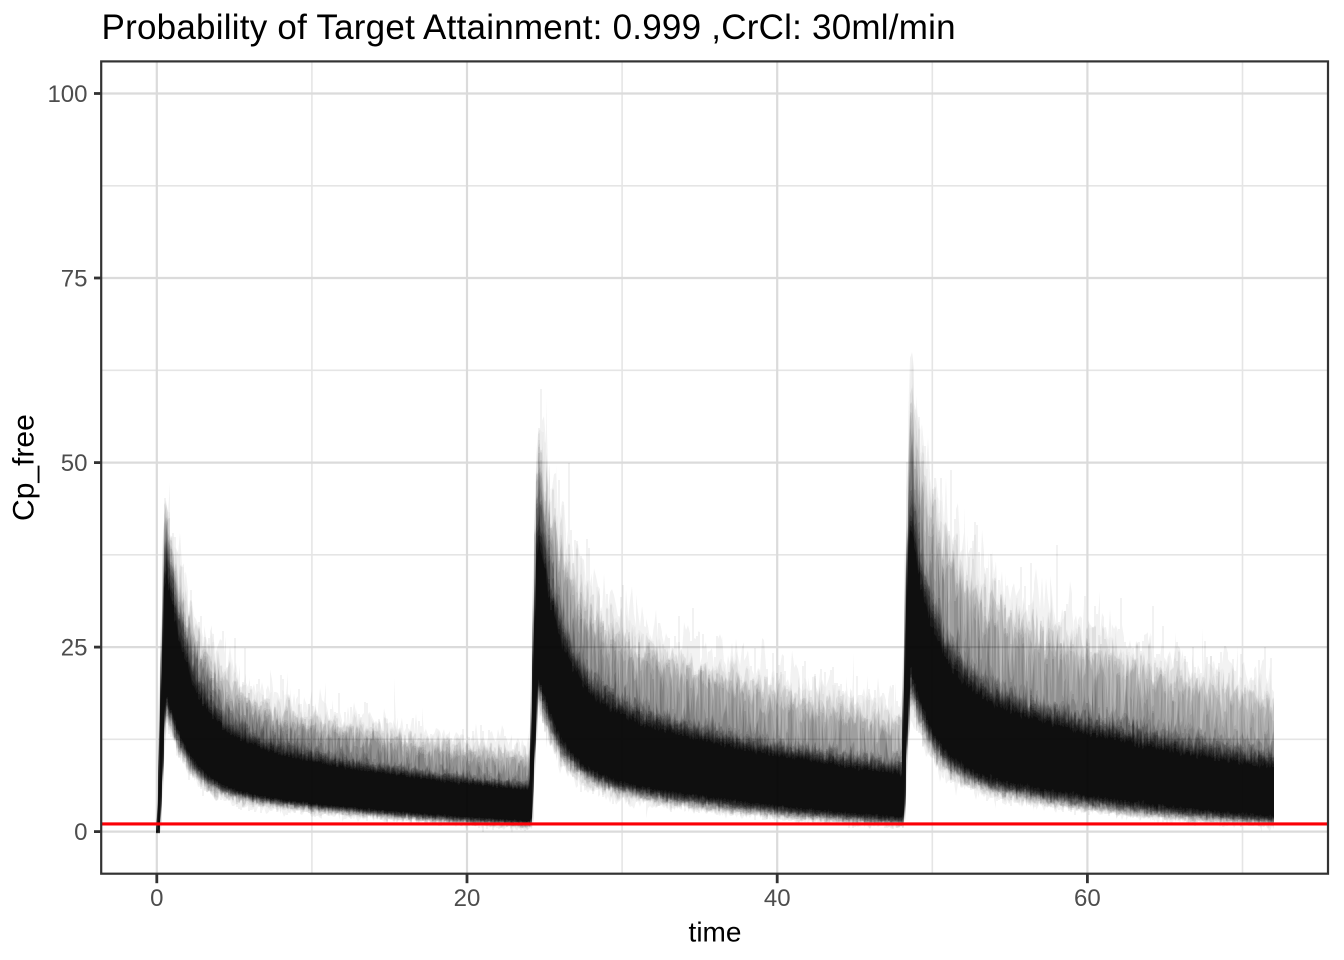  Describe the element at coordinates (74, 279) in the screenshot. I see `svg-text: 75` at that location.